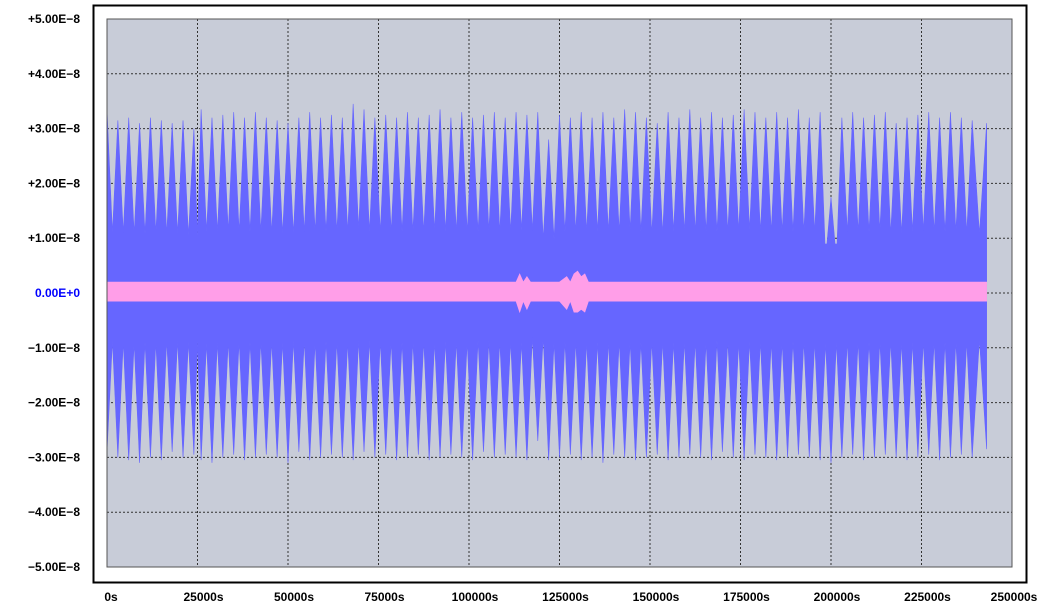  I want to click on x-tick-label: 125000s, so click(565, 597).